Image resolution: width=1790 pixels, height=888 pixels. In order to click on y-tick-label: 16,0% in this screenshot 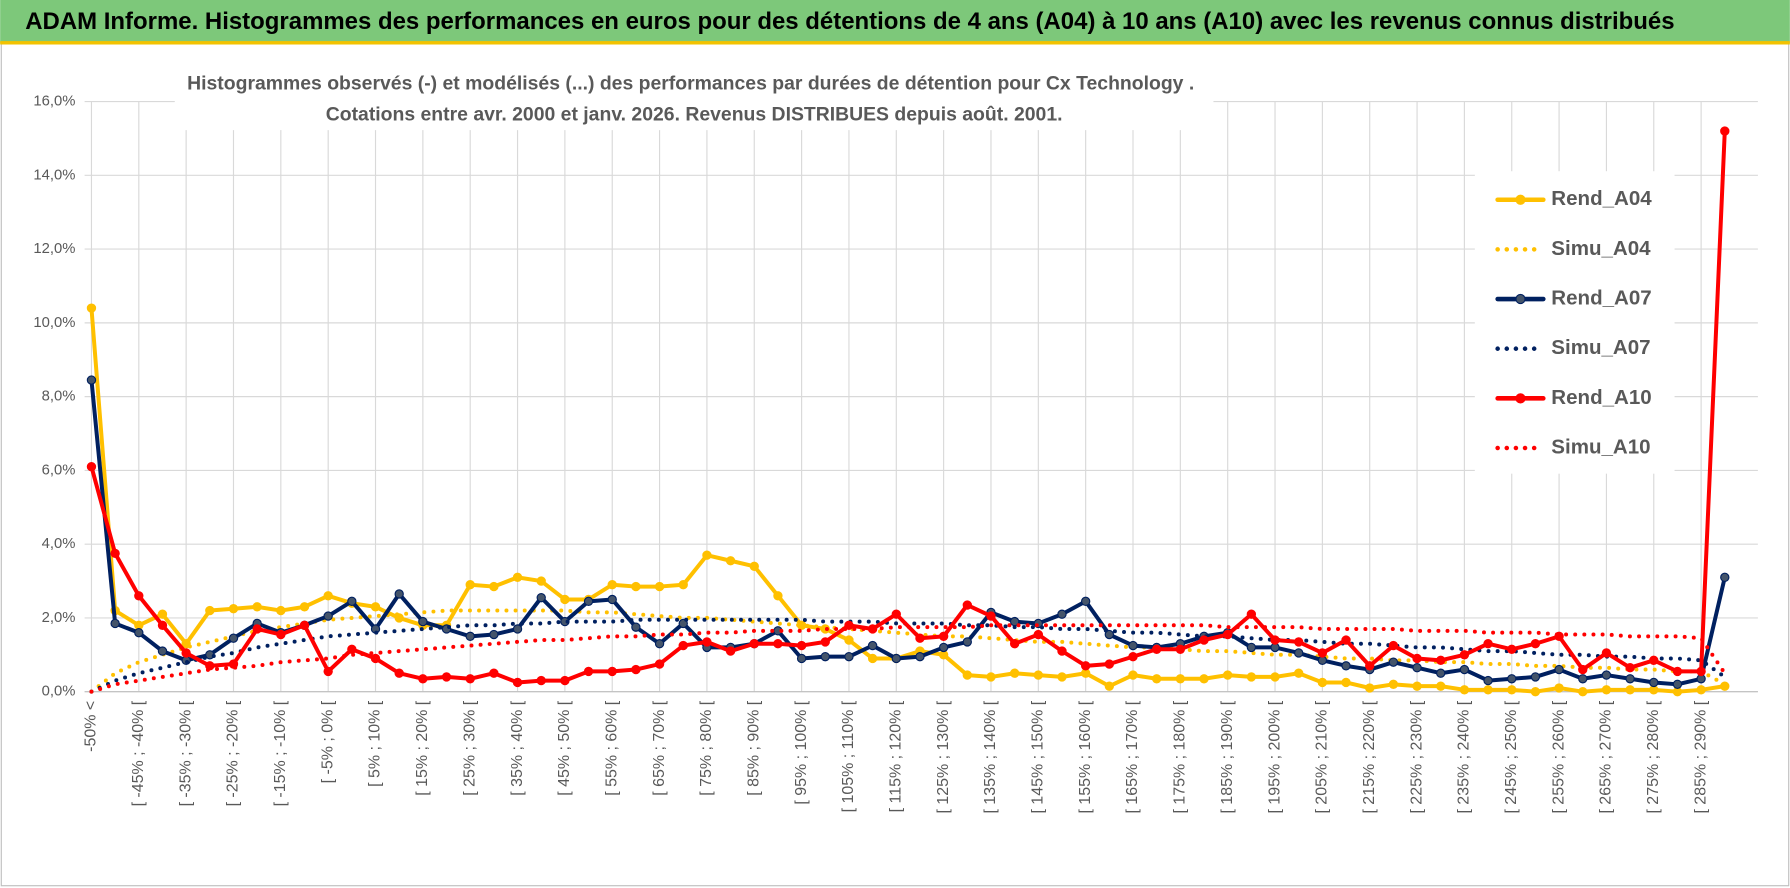, I will do `click(54, 102)`.